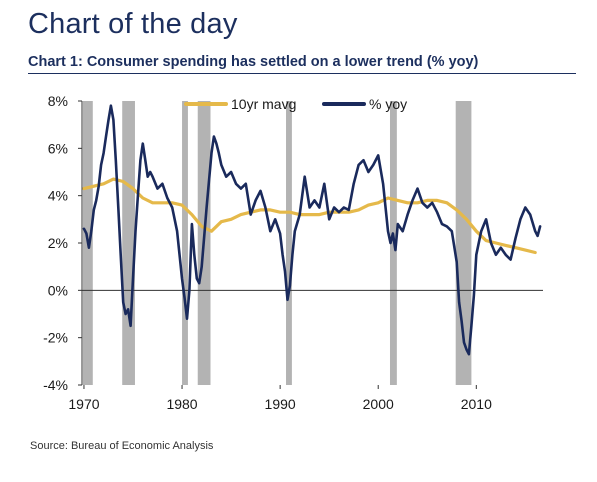  I want to click on y-tick-label: -4%, so click(55, 385).